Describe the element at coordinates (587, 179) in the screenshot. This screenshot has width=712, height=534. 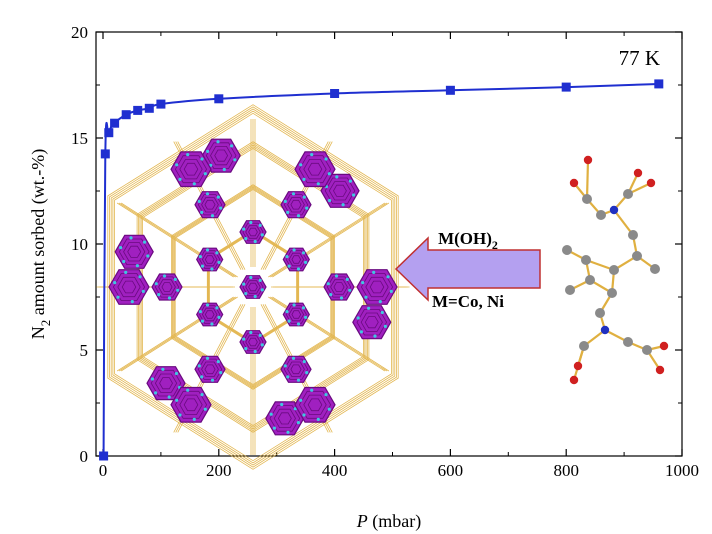
I see `molecule-bond` at that location.